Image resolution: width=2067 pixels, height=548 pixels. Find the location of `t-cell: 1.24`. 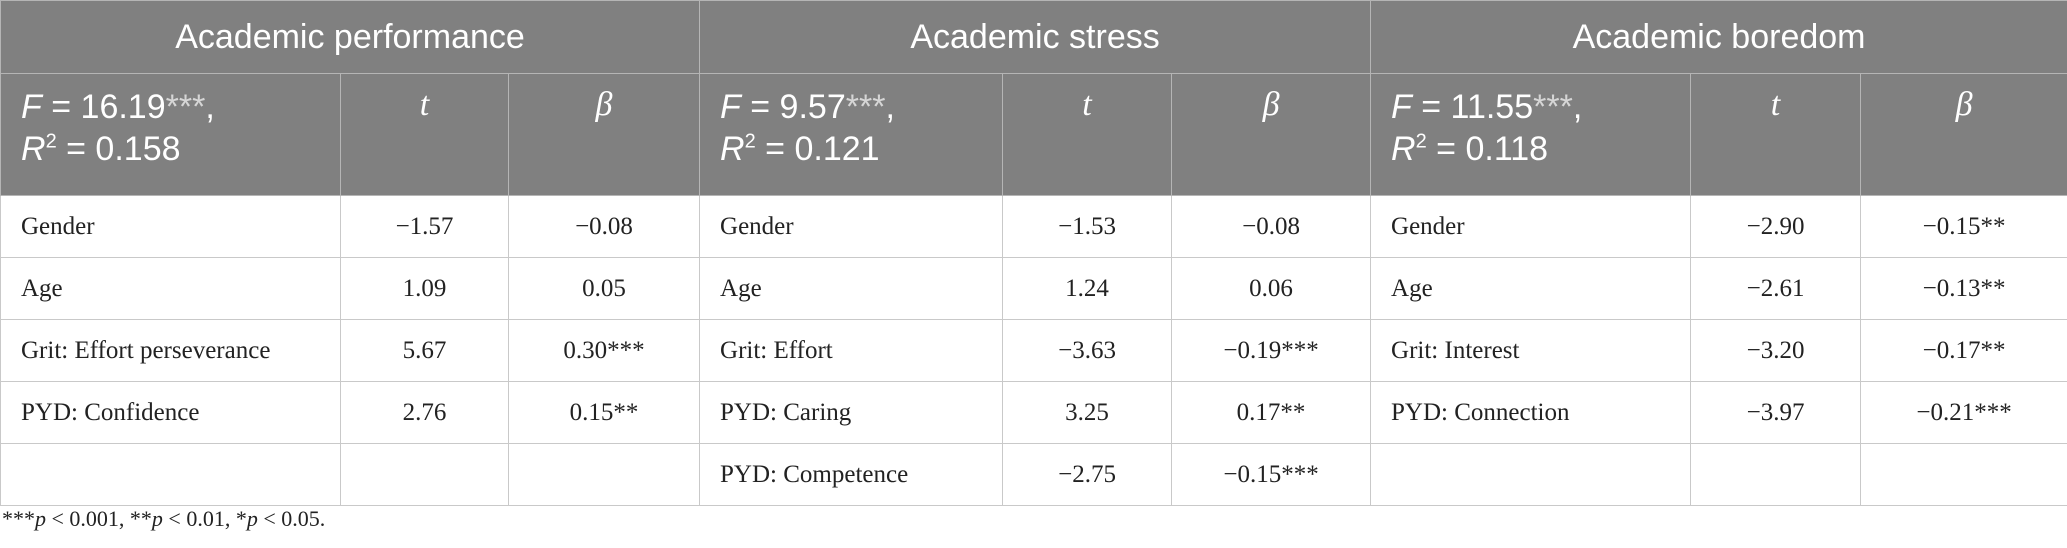

t-cell: 1.24 is located at coordinates (1087, 288).